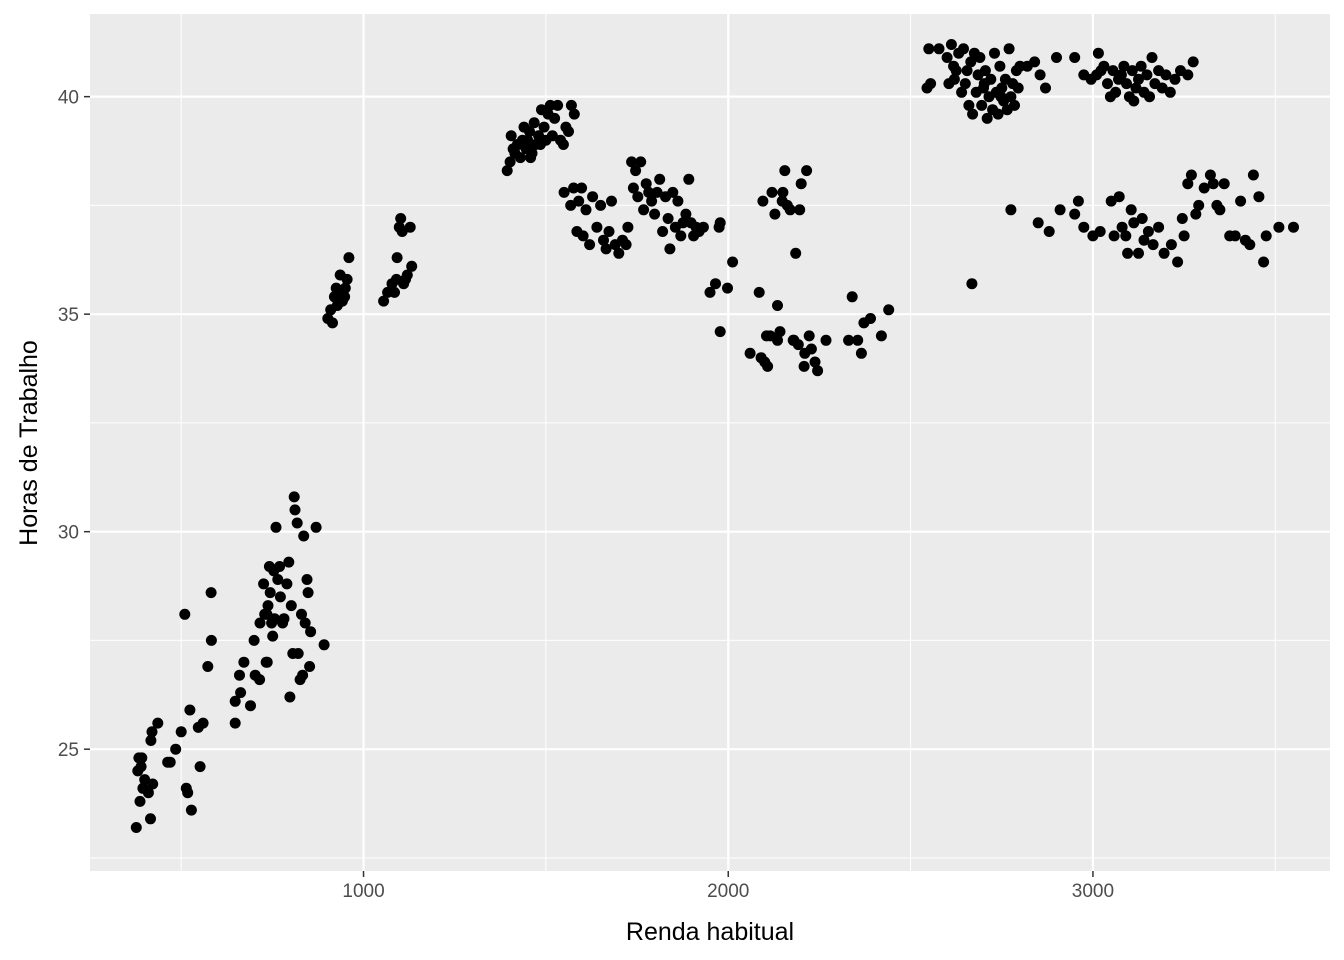  What do you see at coordinates (29, 443) in the screenshot?
I see `y-axis-title: Horas de Trabalho` at bounding box center [29, 443].